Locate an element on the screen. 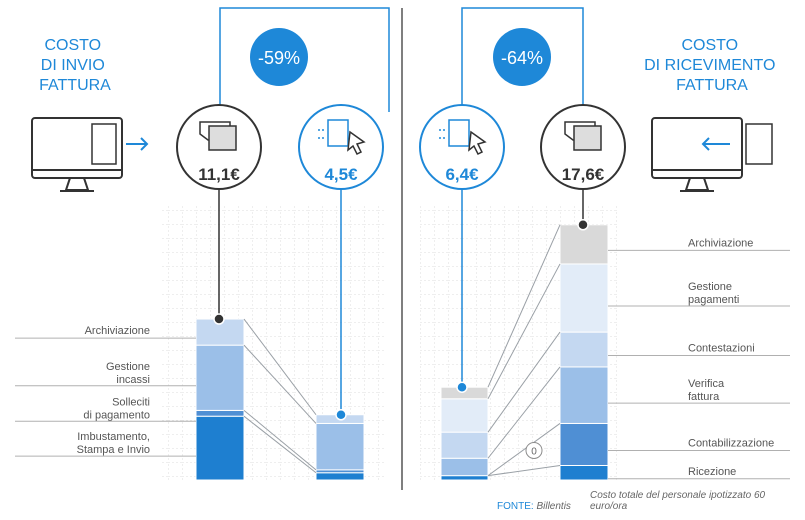 The image size is (805, 520). footer-source-name: Billentis is located at coordinates (553, 506).